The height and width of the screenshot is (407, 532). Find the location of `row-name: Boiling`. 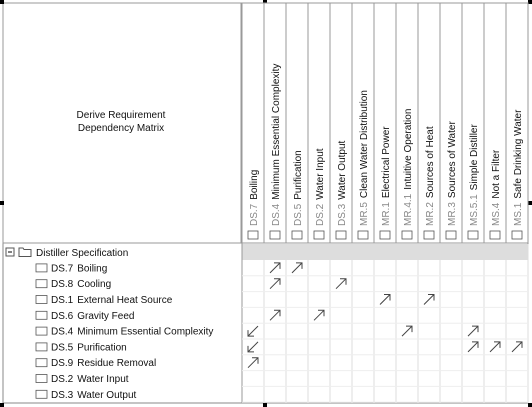

row-name: Boiling is located at coordinates (92, 268).